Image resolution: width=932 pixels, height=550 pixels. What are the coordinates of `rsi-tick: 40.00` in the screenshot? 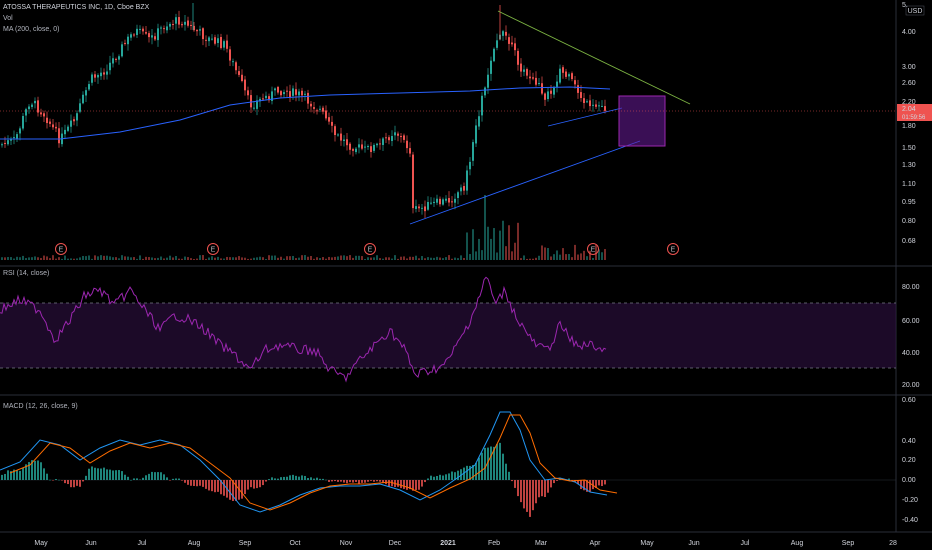 It's located at (911, 353).